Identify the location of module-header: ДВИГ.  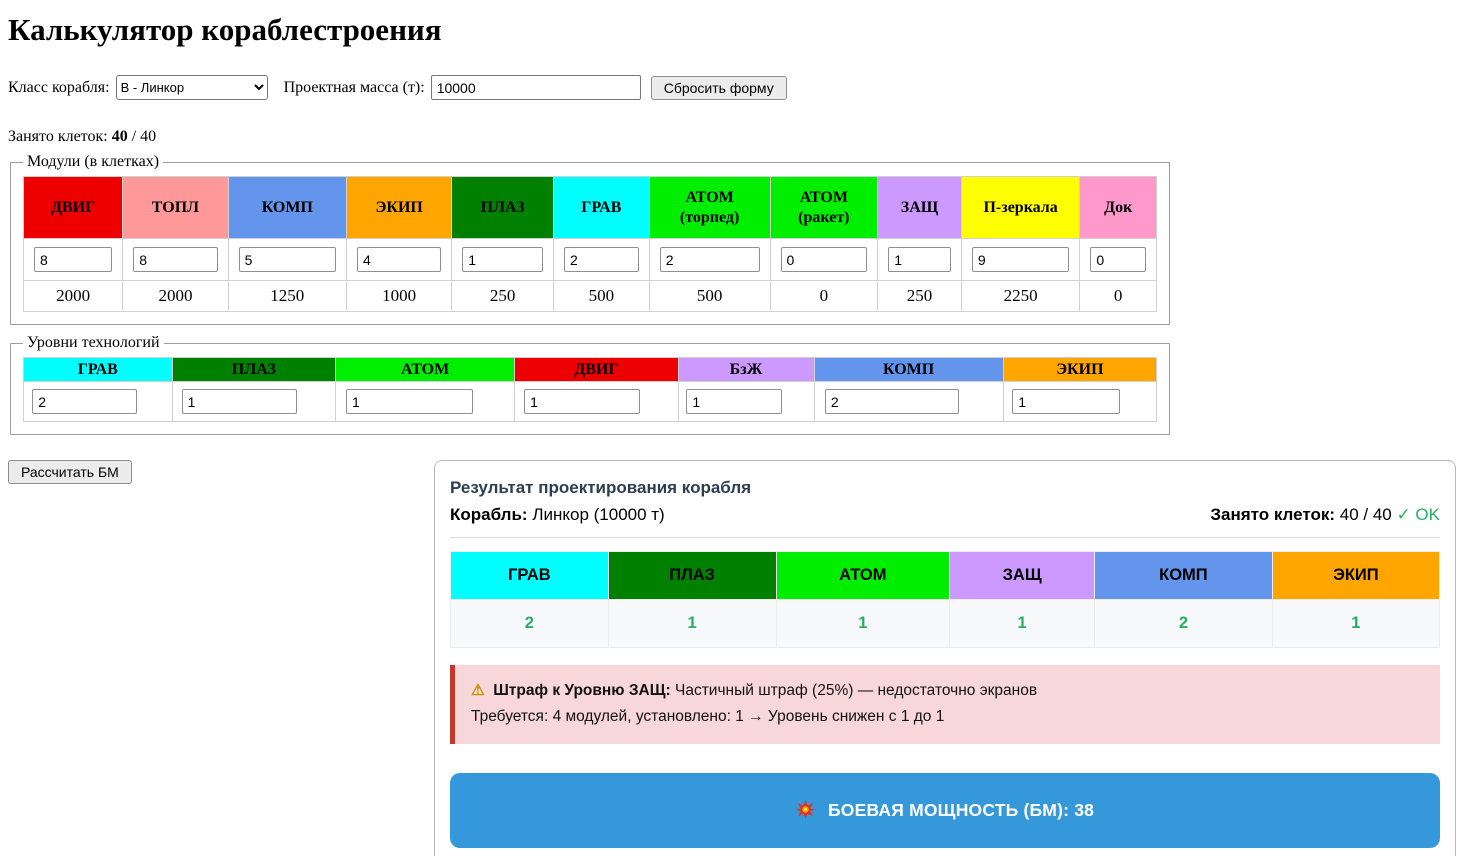
(73, 207).